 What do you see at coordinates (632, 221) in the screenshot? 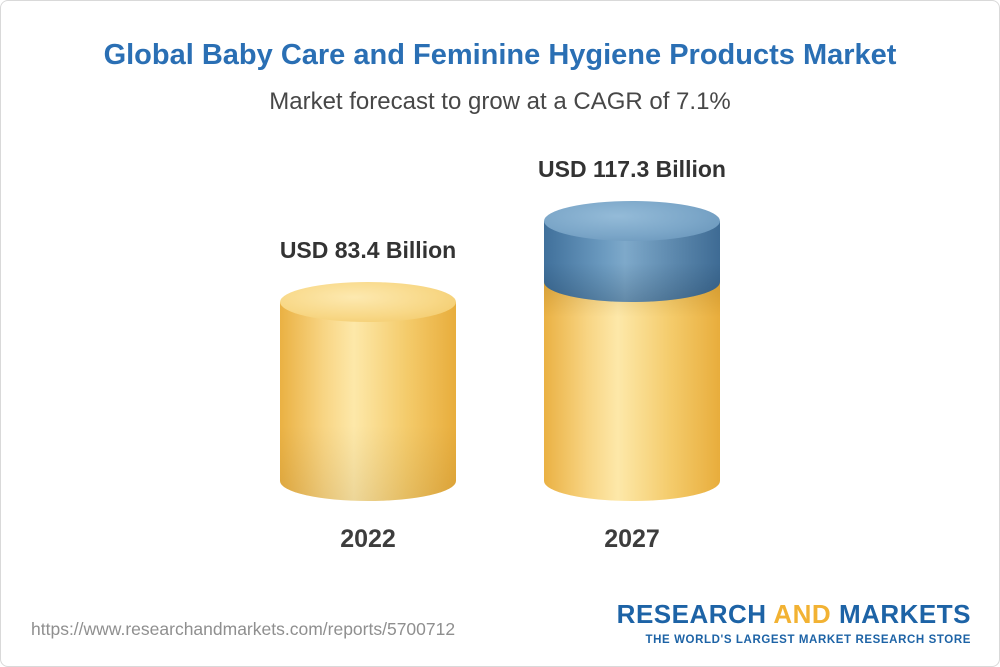
I see `cylinder-top-cap-2027` at bounding box center [632, 221].